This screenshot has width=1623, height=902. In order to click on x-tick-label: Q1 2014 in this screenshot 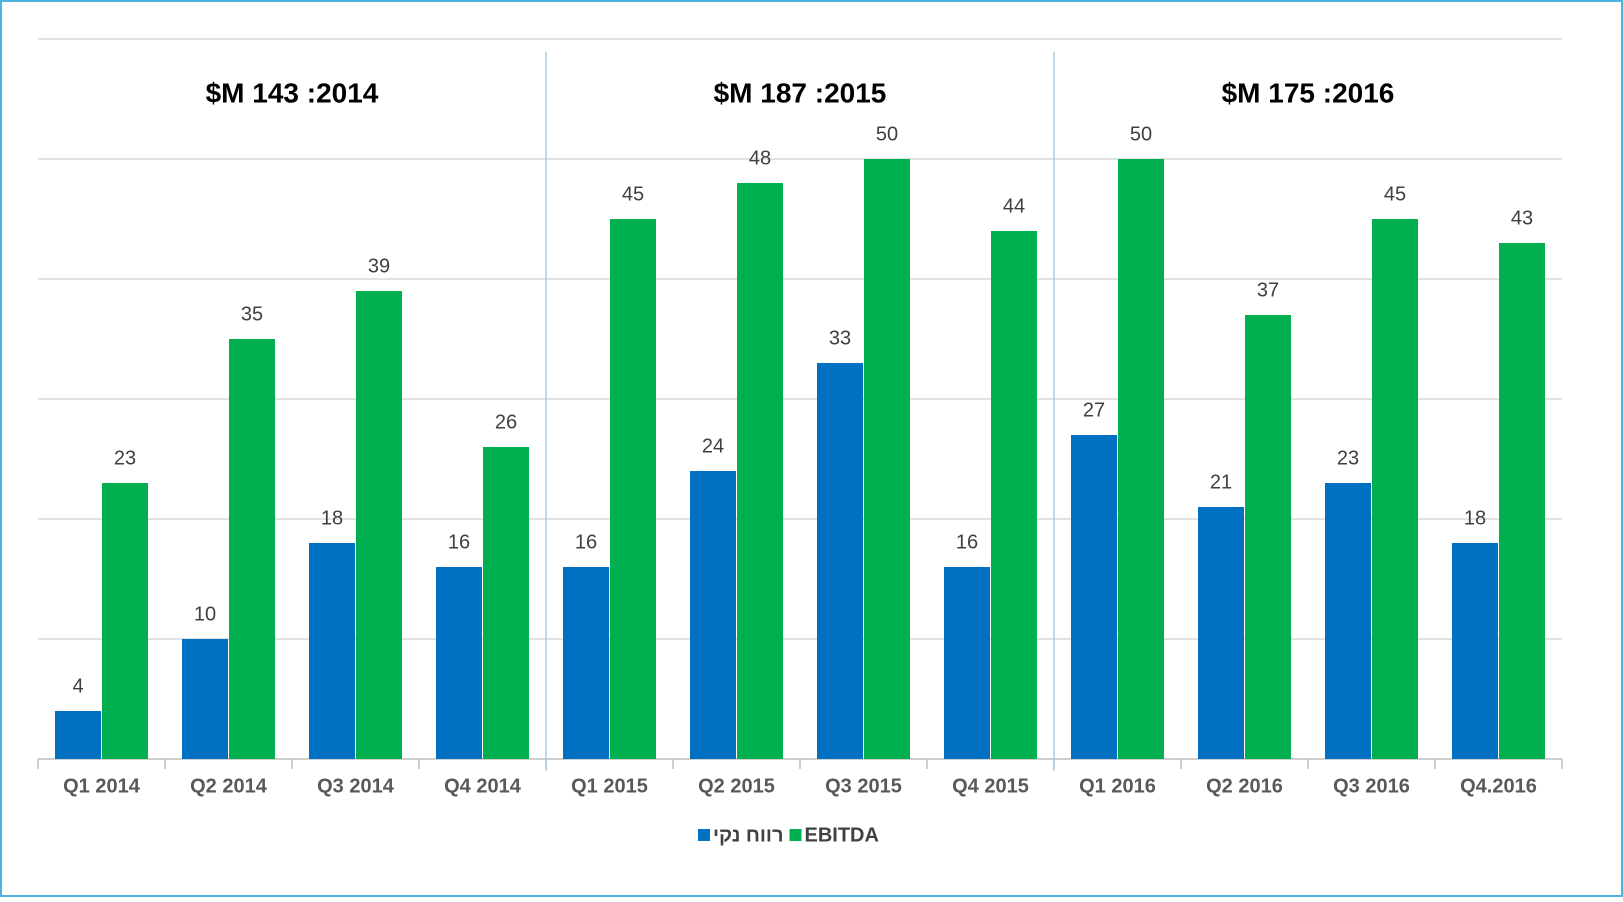, I will do `click(102, 786)`.